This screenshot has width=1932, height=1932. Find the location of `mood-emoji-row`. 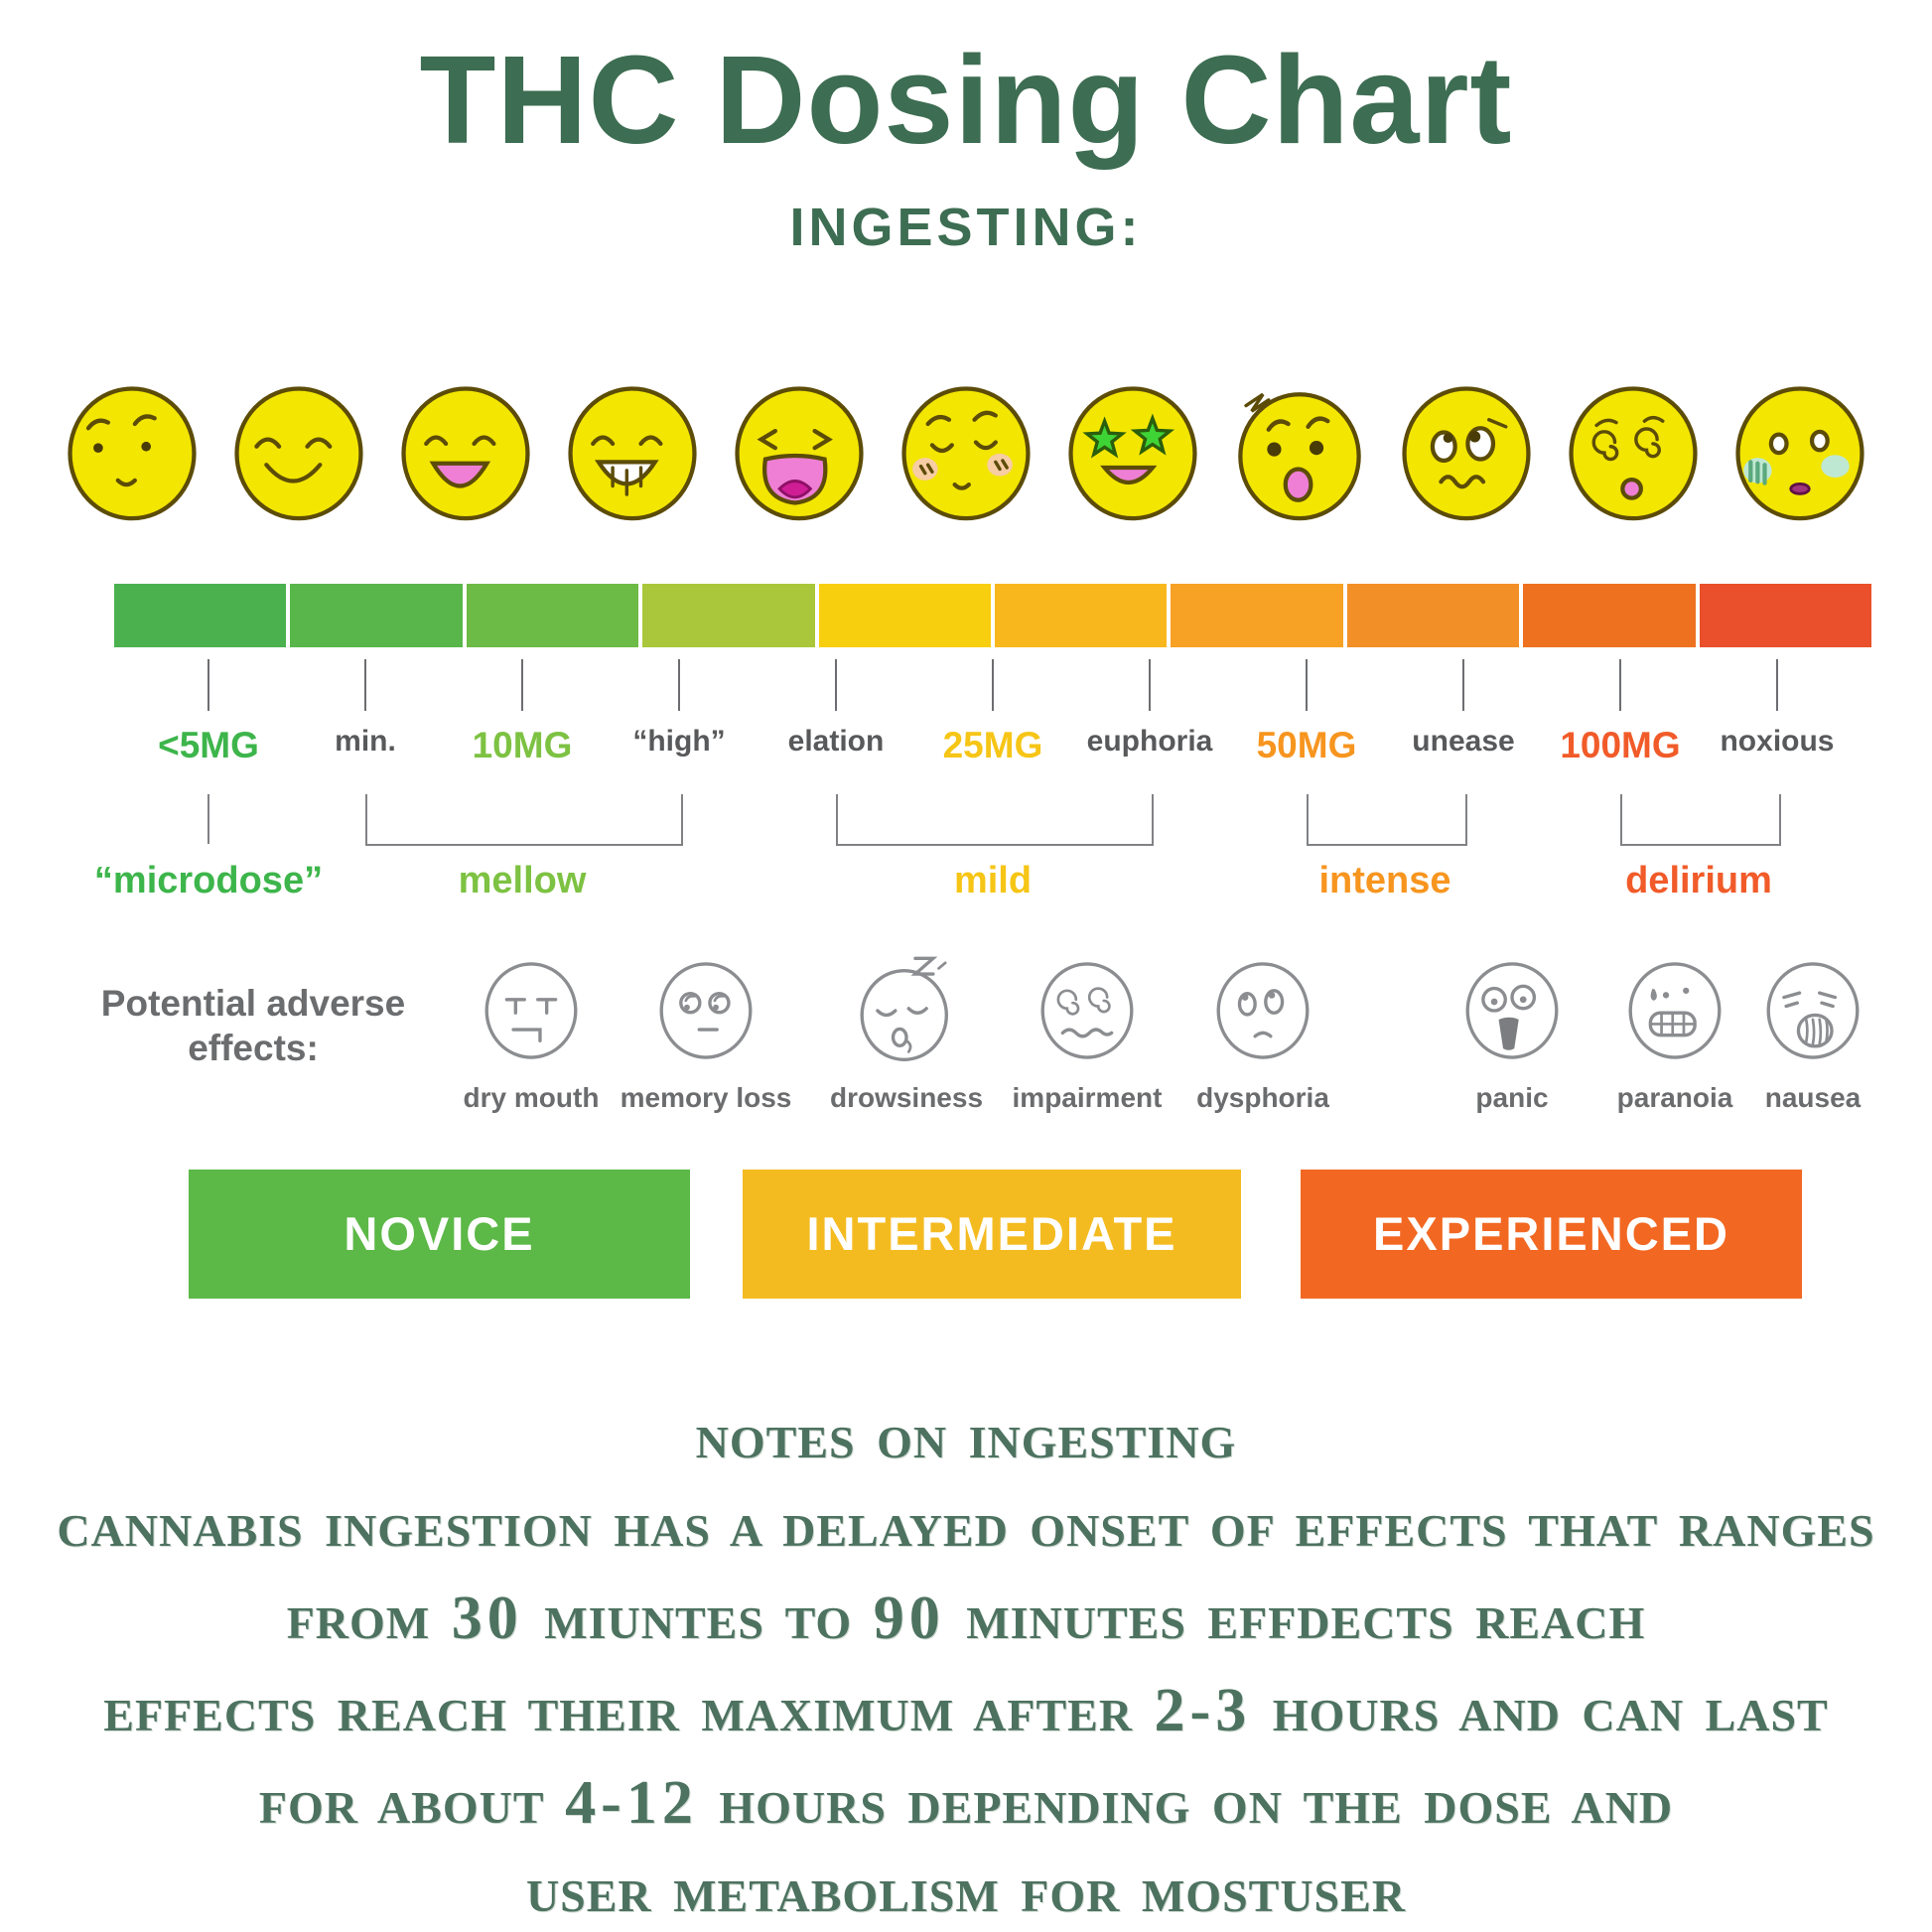

mood-emoji-row is located at coordinates (966, 450).